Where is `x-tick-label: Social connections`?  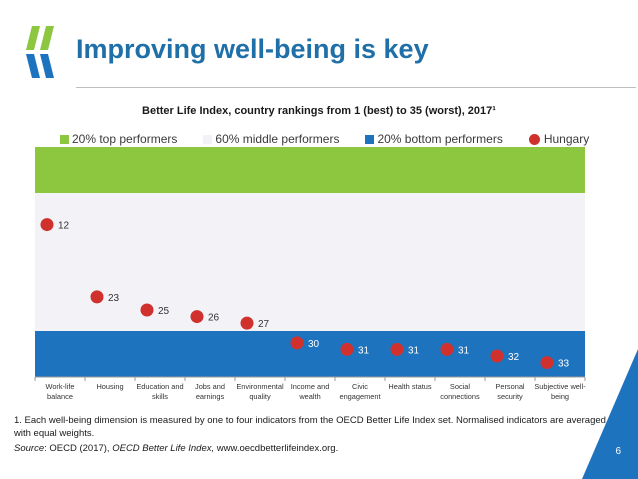 x-tick-label: Social connections is located at coordinates (460, 391).